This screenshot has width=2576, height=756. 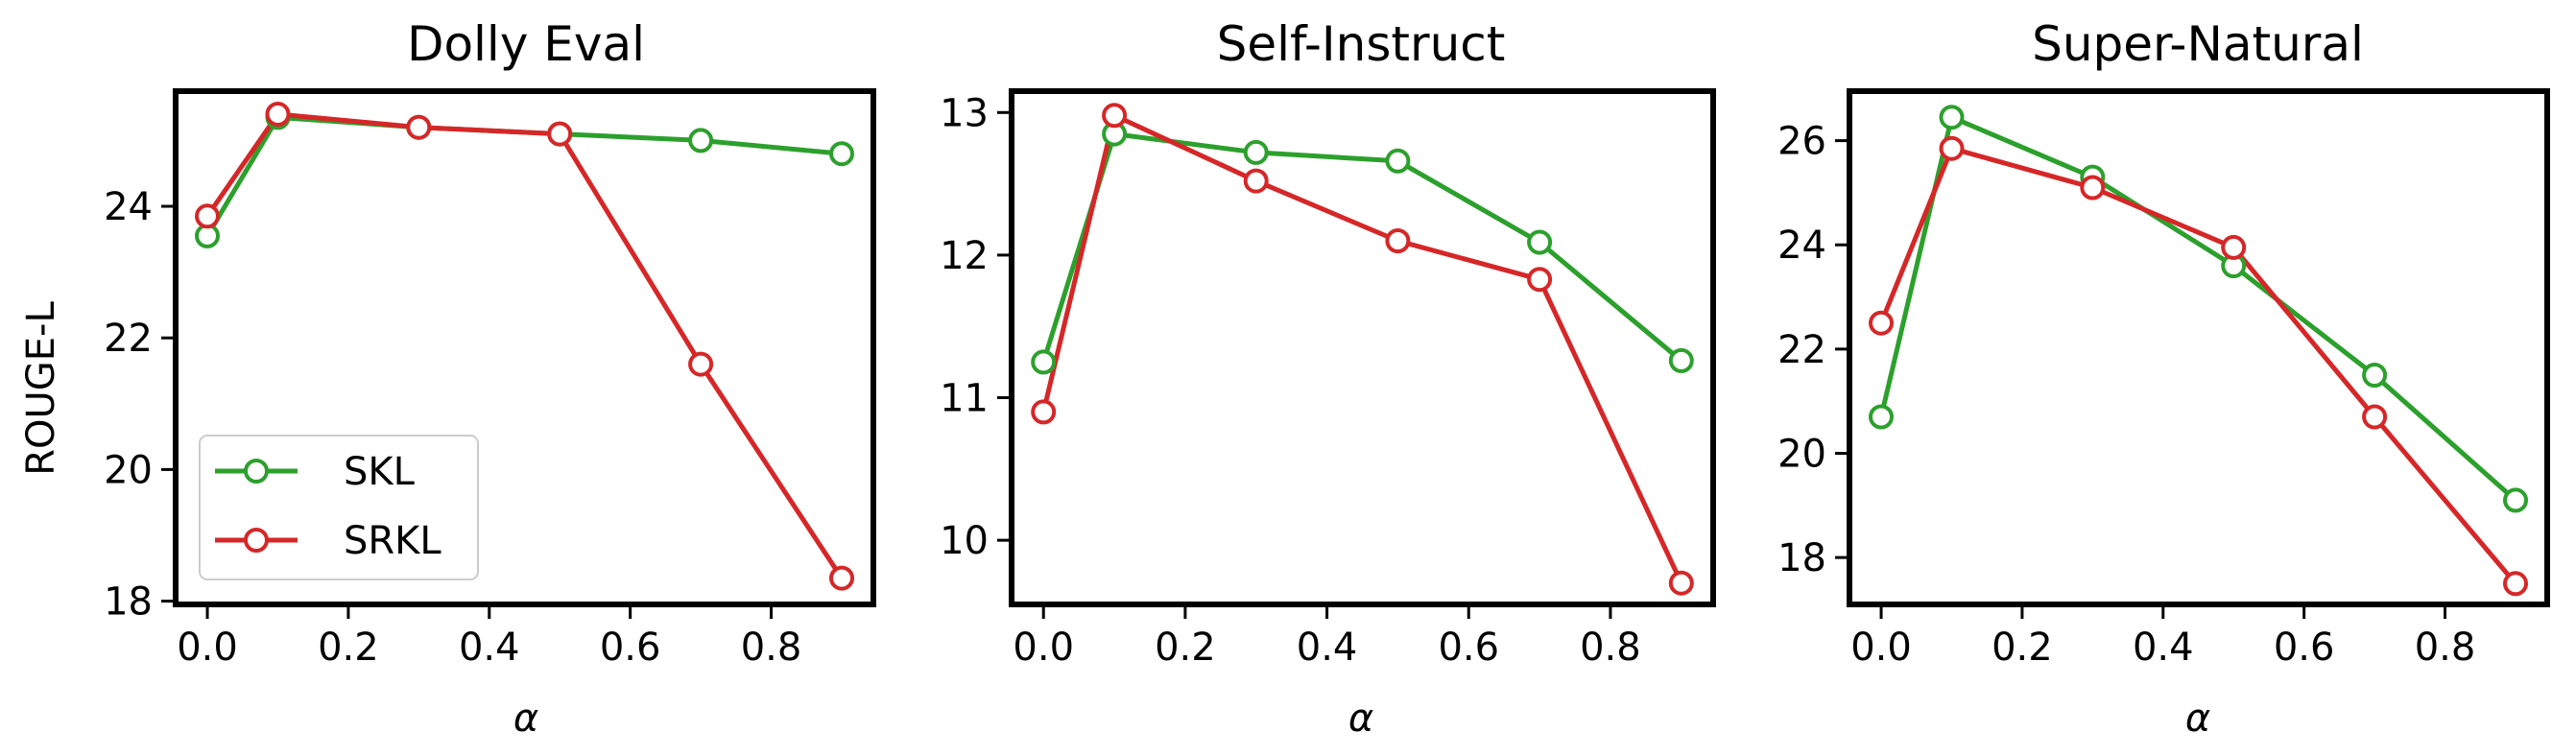 I want to click on series-line-srkl, so click(x=2198, y=366).